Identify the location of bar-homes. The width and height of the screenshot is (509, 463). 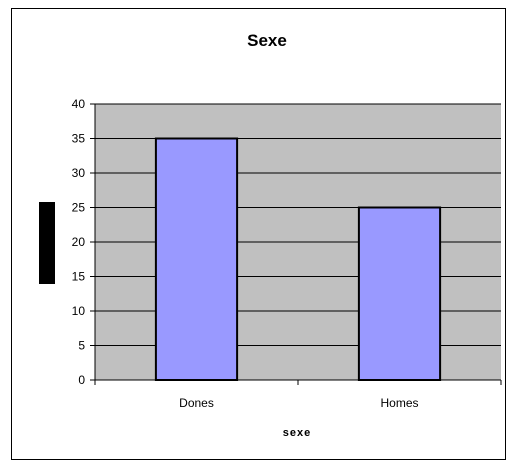
(399, 293).